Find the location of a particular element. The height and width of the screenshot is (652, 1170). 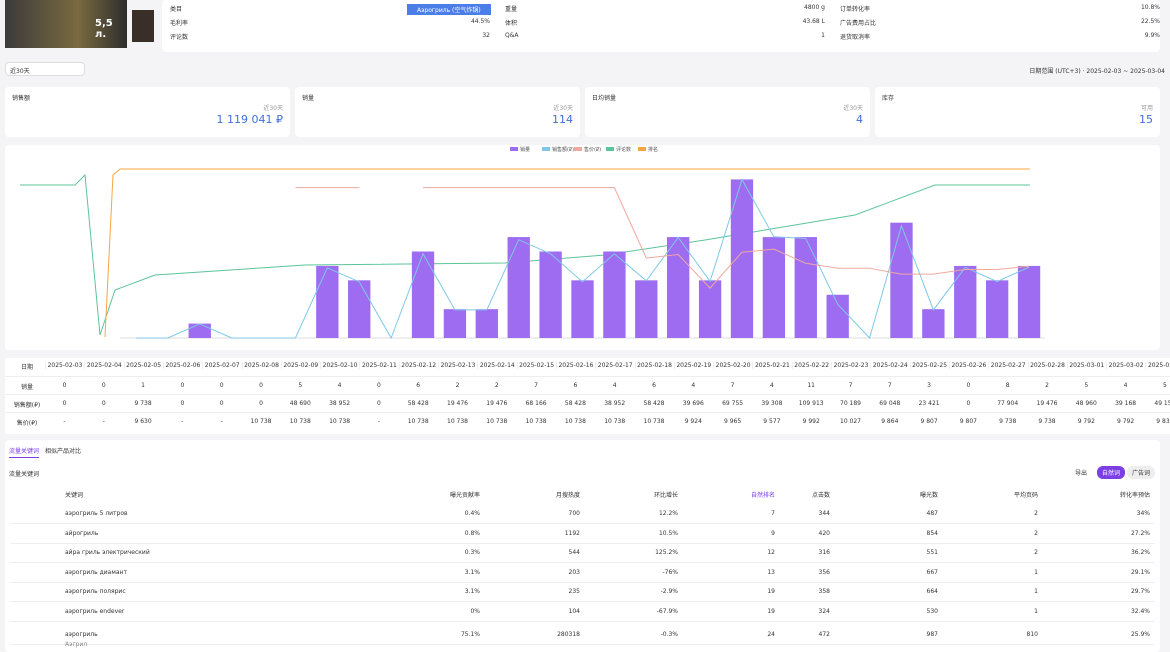

value-cell: 8 is located at coordinates (1007, 385).